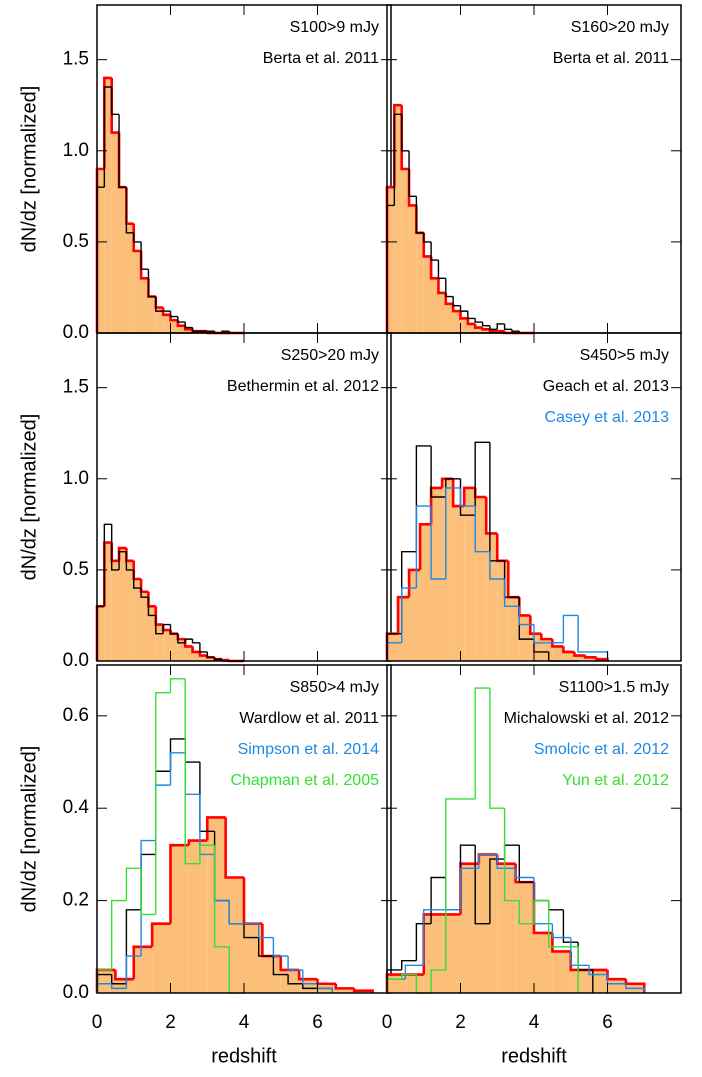  I want to click on legend-entry: Yun et al. 2012, so click(615, 780).